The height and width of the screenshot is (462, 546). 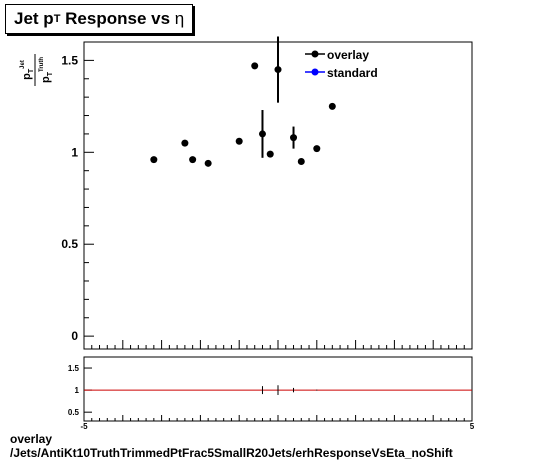 What do you see at coordinates (271, 397) in the screenshot?
I see `ratio-axes: 0.5 1 1.5 -5 5` at bounding box center [271, 397].